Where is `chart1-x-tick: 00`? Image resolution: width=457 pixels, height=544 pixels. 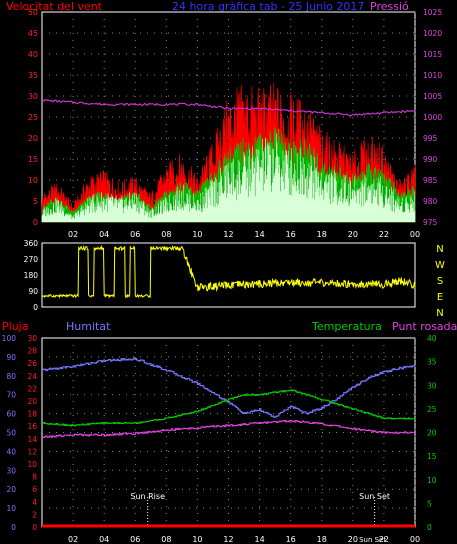
chart1-x-tick: 00 is located at coordinates (415, 234).